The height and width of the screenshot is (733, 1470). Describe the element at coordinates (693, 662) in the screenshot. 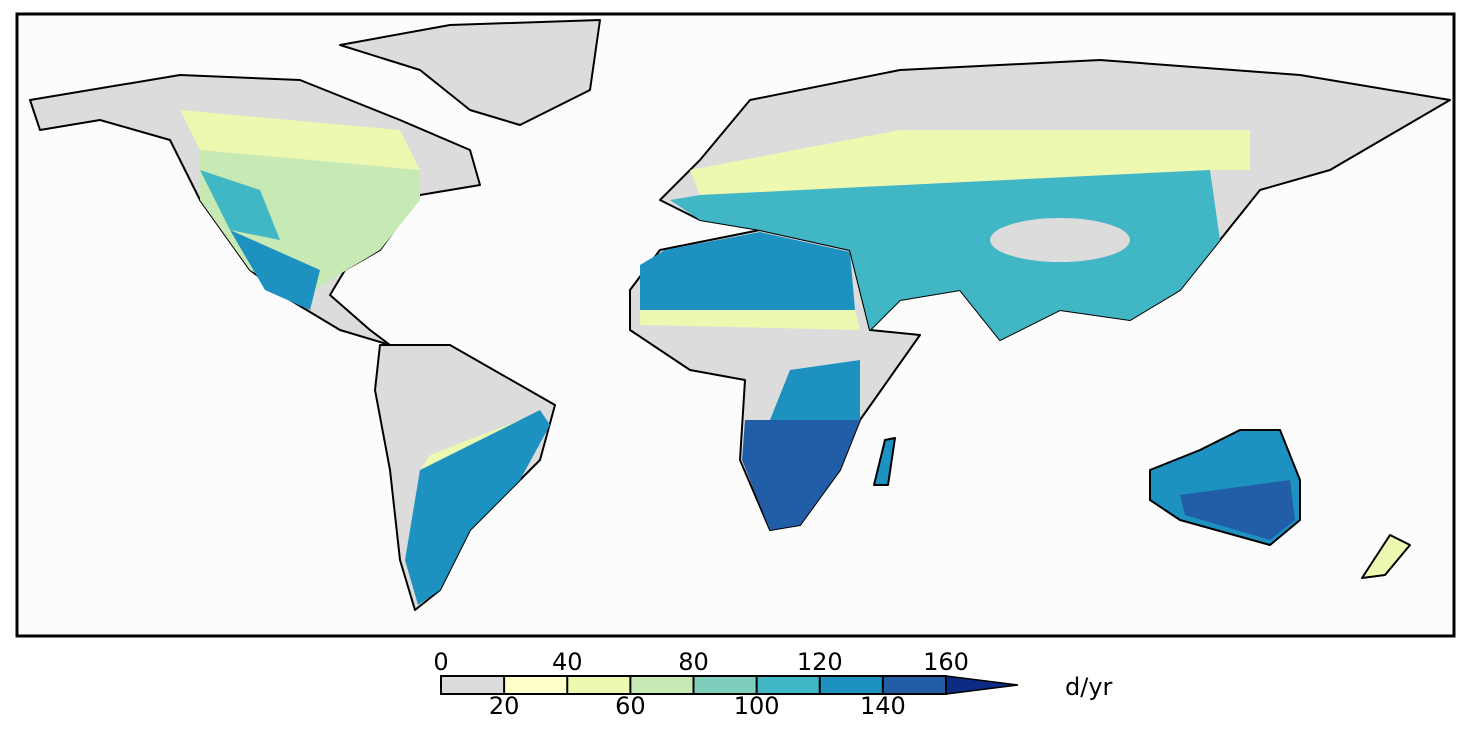

I see `colorbar-tick-label: 80` at that location.